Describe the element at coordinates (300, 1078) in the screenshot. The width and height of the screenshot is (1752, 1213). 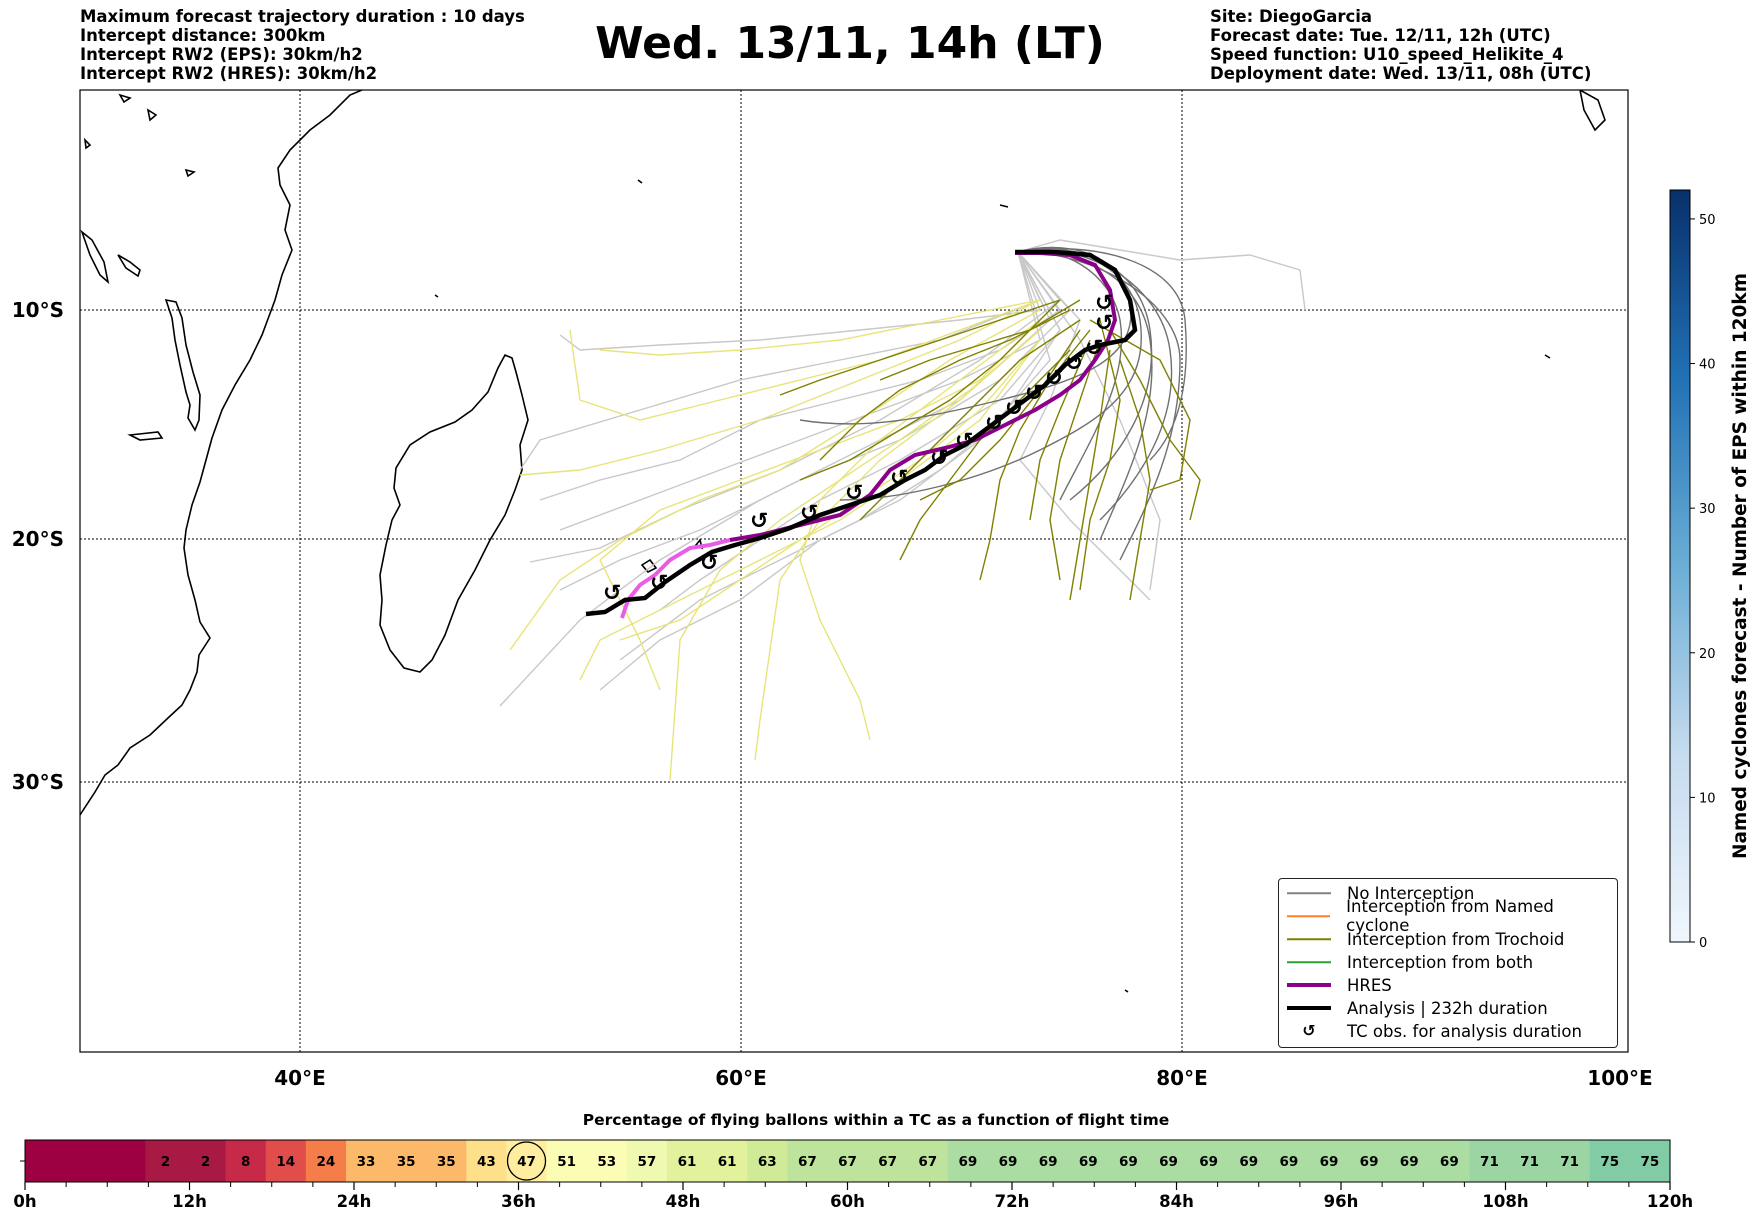
I see `lon-tick-label: 40°E` at that location.